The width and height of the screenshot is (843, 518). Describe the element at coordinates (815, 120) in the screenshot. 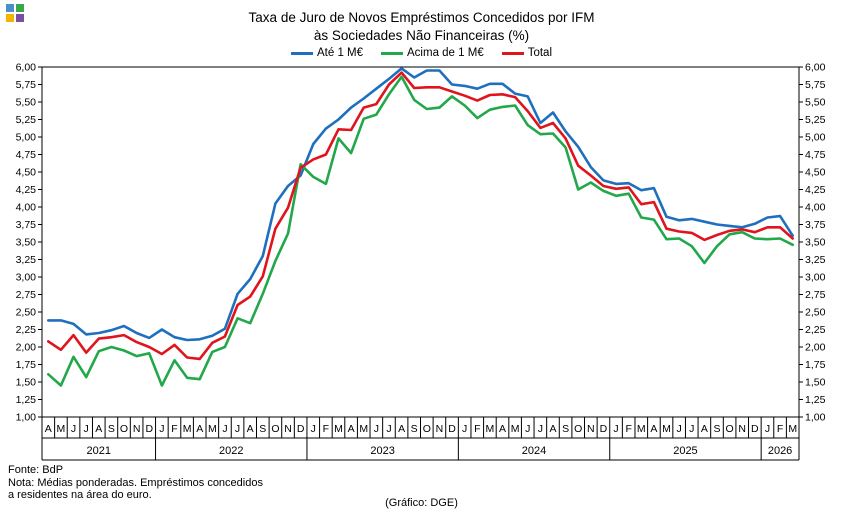

I see `y-tick-label-right: 5,25` at that location.